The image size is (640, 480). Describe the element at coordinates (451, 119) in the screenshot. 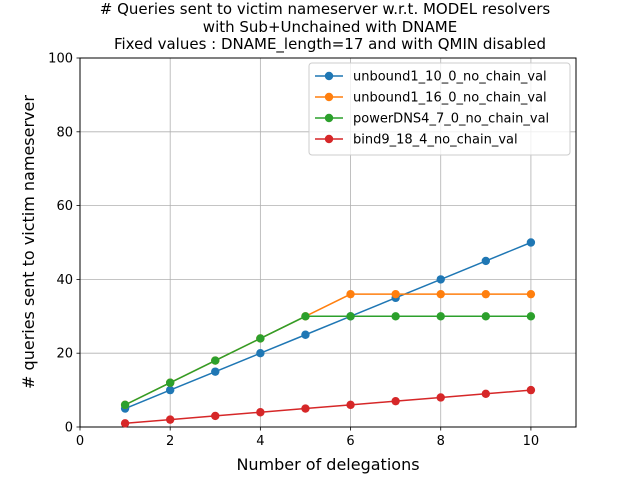

I see `legend-label: powerDNS4_7_0_no_chain_val` at that location.